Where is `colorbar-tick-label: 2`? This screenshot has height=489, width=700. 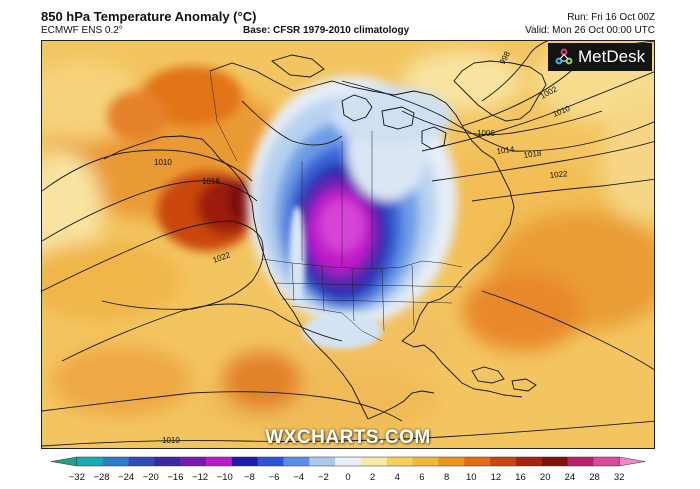 colorbar-tick-label: 2 is located at coordinates (372, 477).